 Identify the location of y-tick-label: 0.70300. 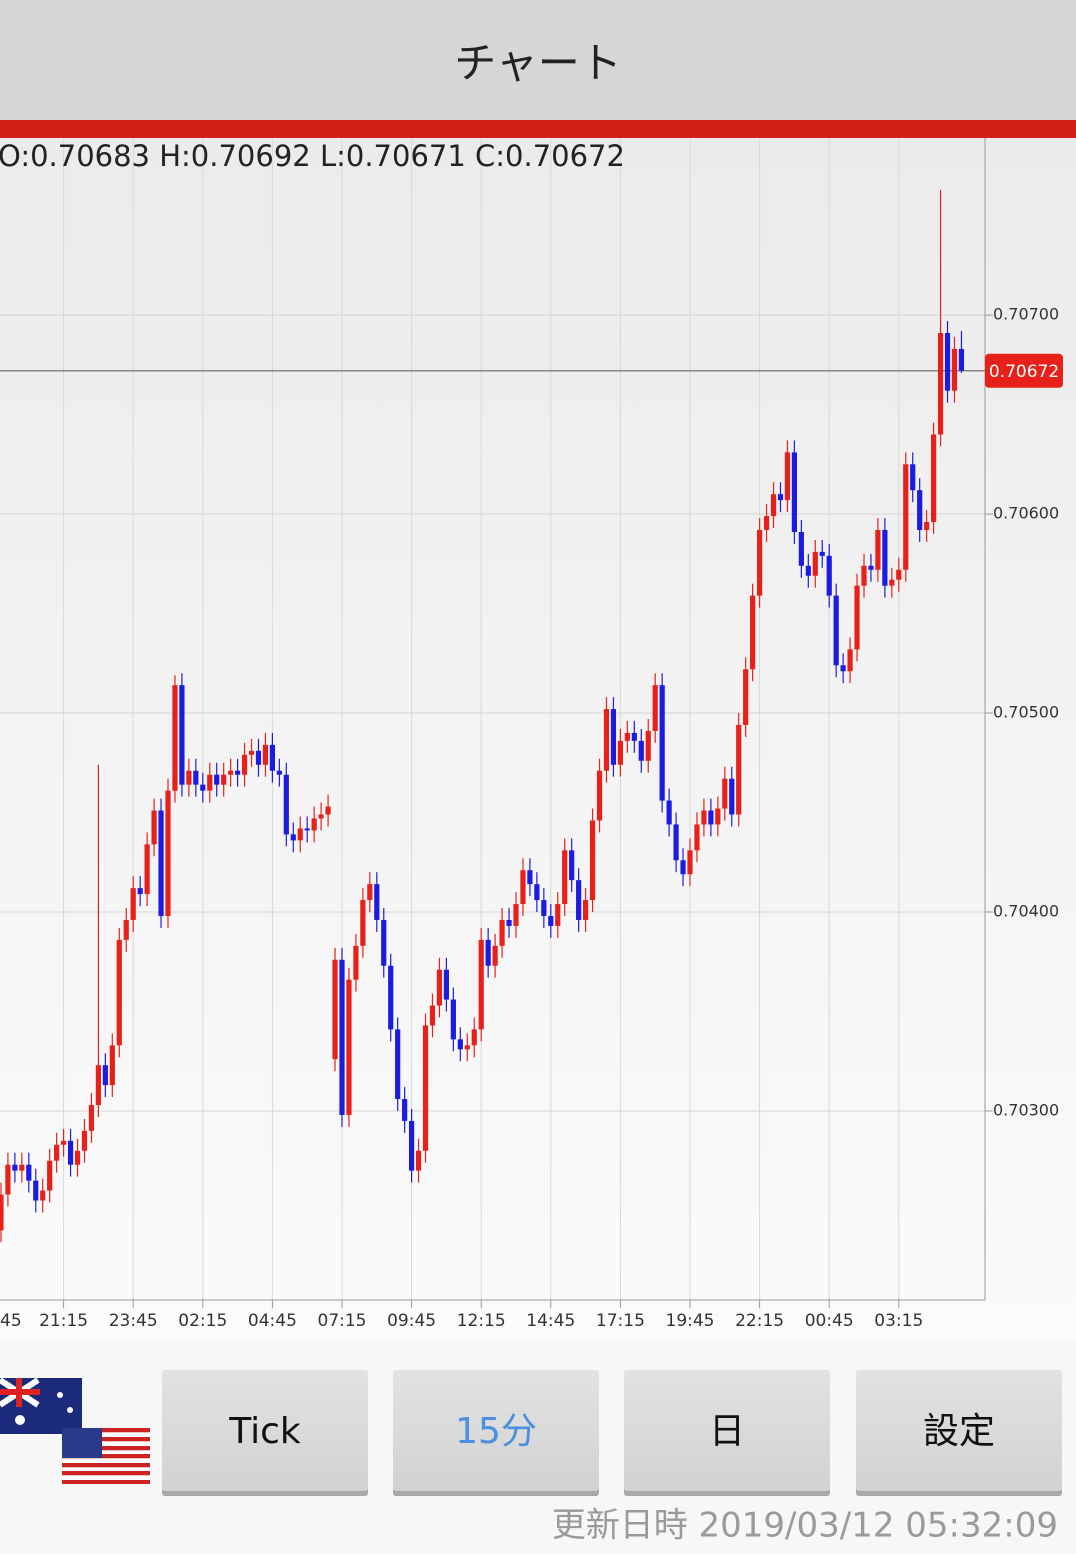
(1026, 1109).